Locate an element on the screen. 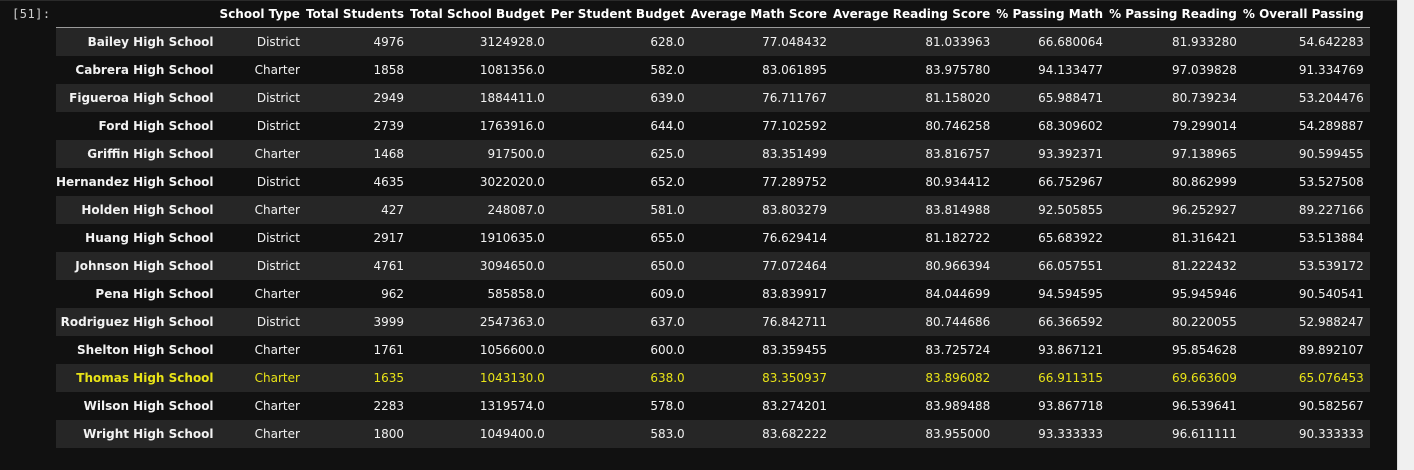  row-index-school-name: Shelton High School is located at coordinates (145, 350).